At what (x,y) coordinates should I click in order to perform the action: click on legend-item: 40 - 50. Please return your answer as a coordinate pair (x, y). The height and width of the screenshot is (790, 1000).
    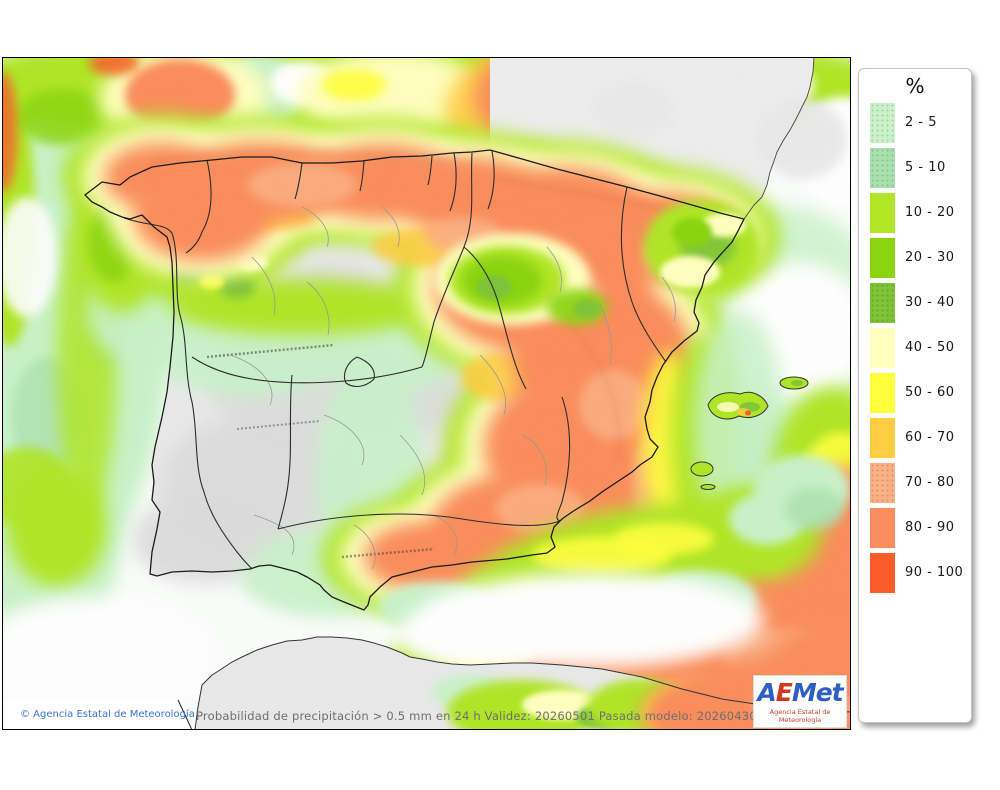
    Looking at the image, I should click on (915, 347).